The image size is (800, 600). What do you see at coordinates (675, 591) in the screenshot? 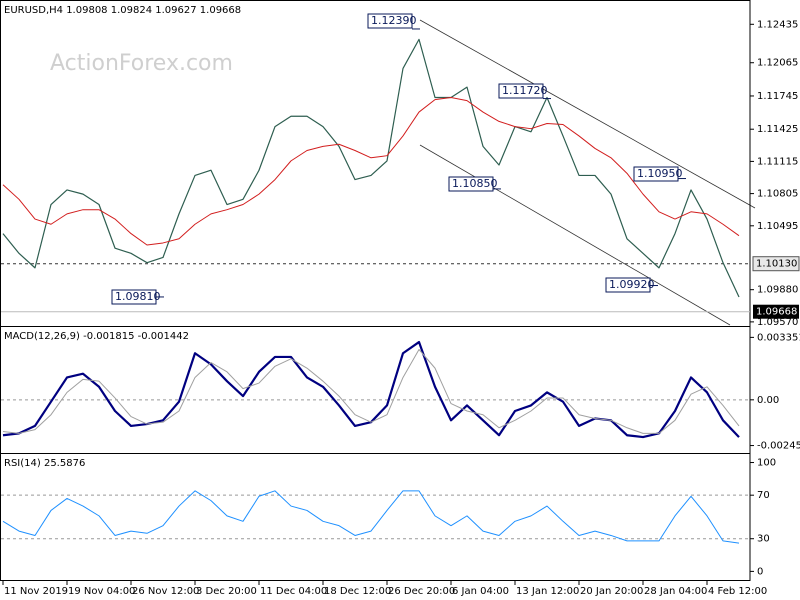
I see `x-tick-label: 28 Jan 04:00` at bounding box center [675, 591].